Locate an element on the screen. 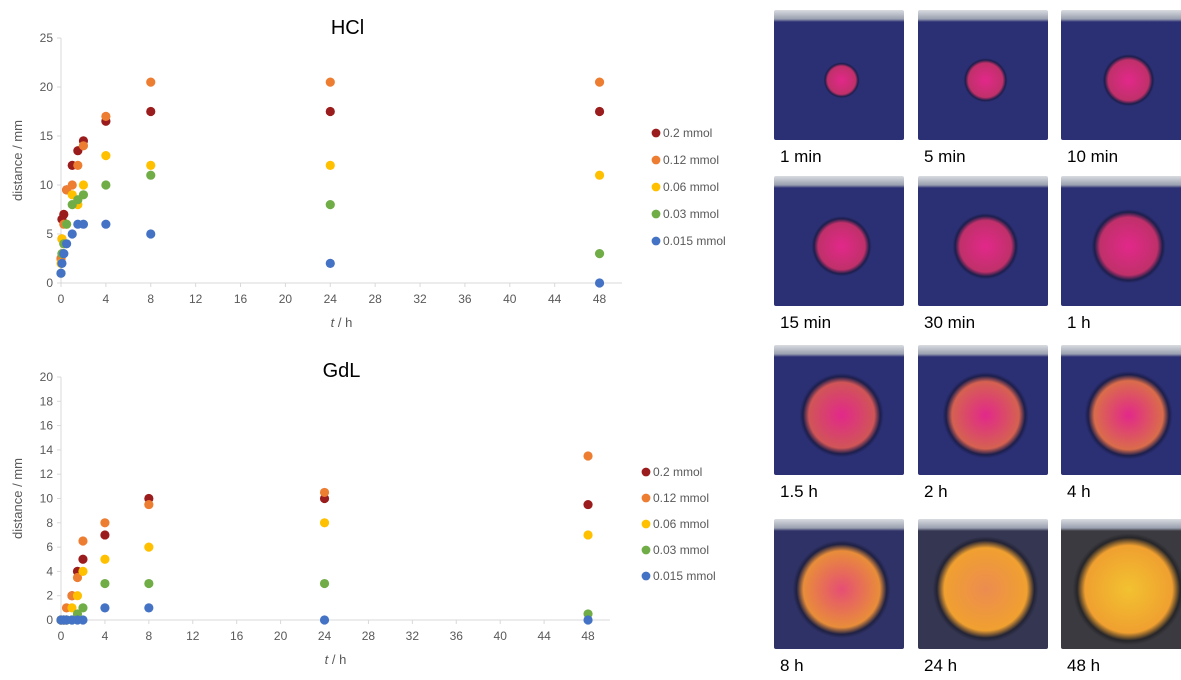 This screenshot has width=1181, height=680. y-tick-label: 20 is located at coordinates (47, 377).